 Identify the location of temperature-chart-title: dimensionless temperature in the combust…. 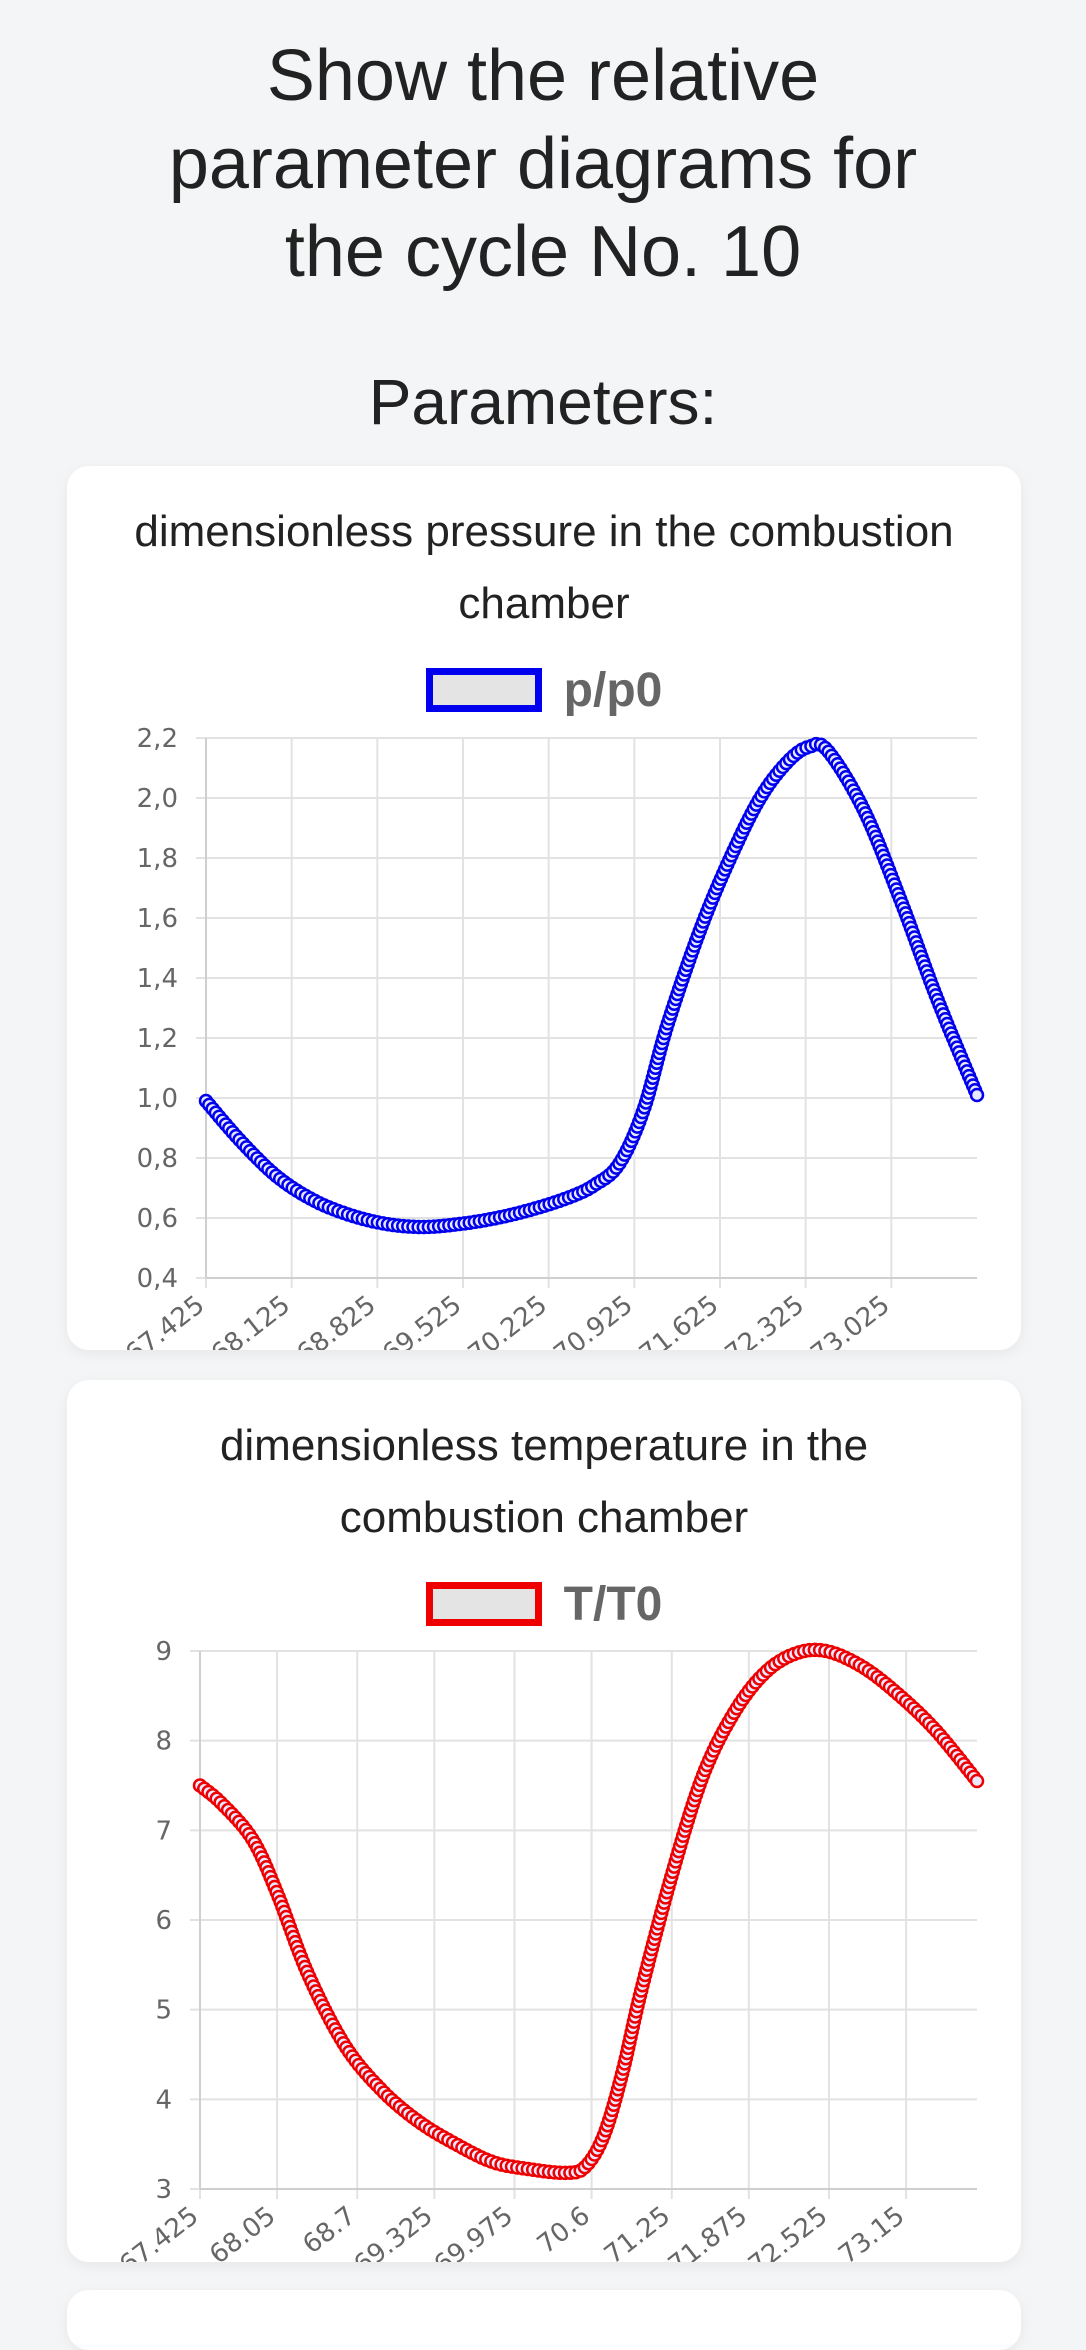
(544, 1482).